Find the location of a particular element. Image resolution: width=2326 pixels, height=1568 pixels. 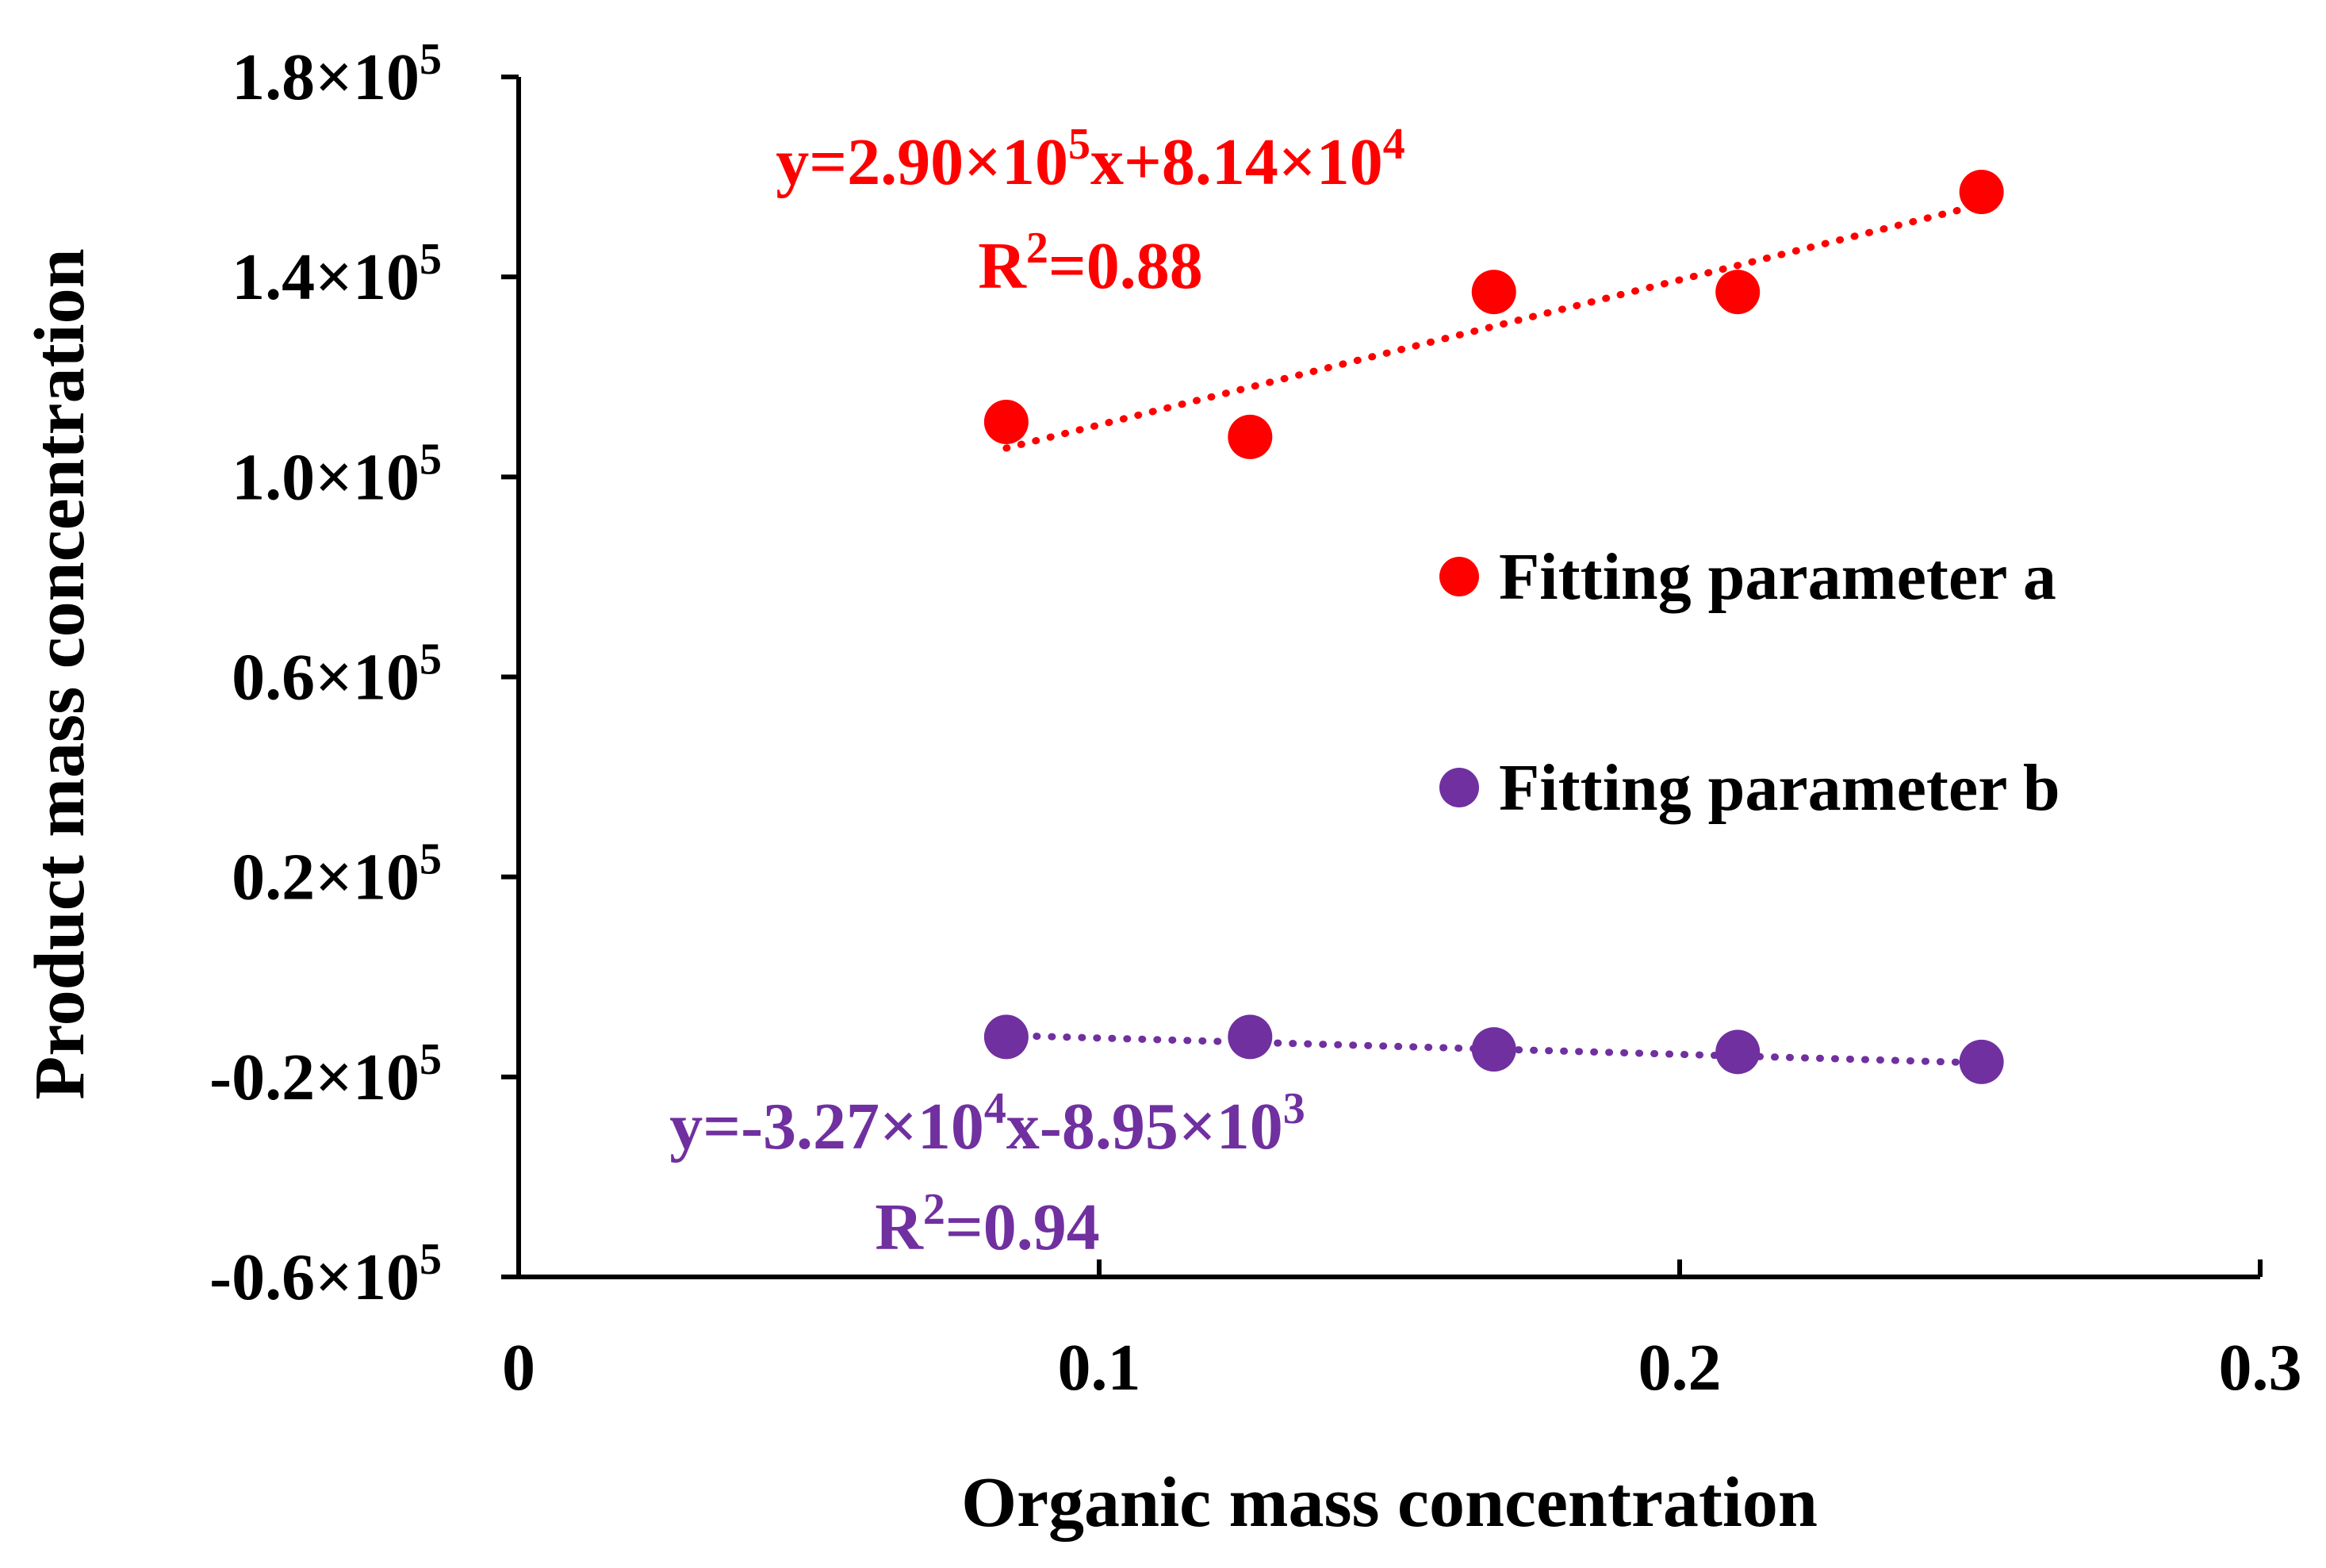

y-tick-label-1: 1.4×10⁵ is located at coordinates (337, 274).